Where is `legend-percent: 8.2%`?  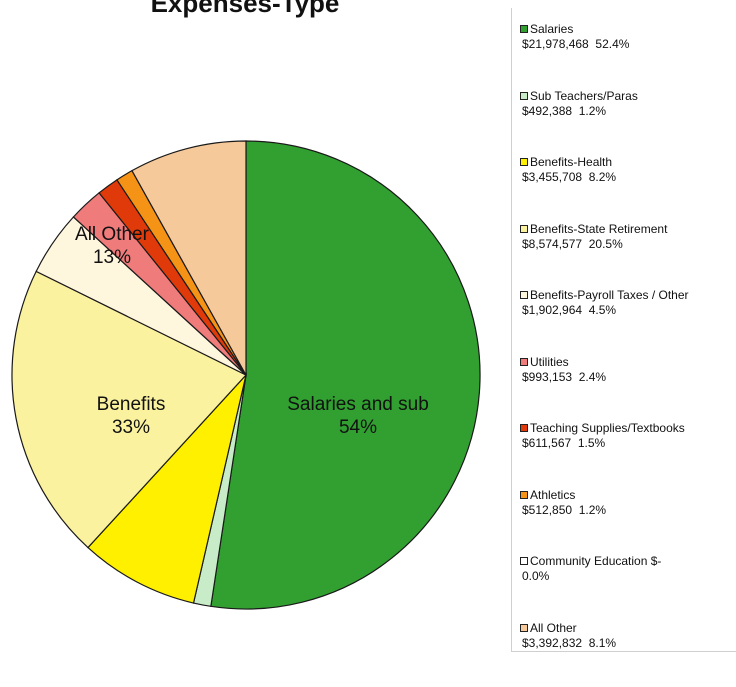 legend-percent: 8.2% is located at coordinates (602, 177).